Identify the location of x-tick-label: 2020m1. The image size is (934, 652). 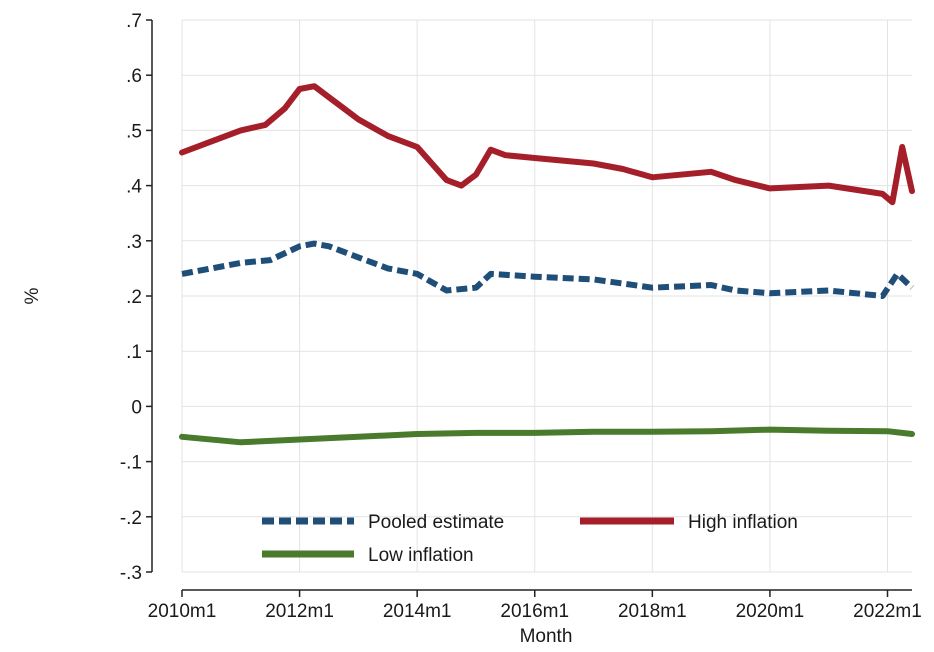
(770, 611).